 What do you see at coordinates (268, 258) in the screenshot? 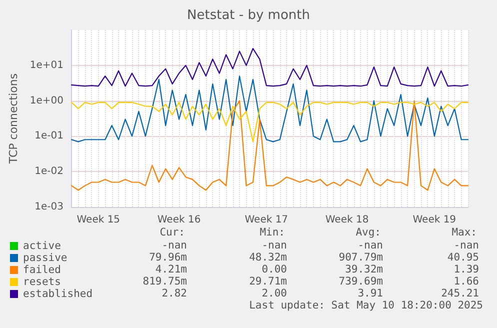
I see `text: 48.32m` at bounding box center [268, 258].